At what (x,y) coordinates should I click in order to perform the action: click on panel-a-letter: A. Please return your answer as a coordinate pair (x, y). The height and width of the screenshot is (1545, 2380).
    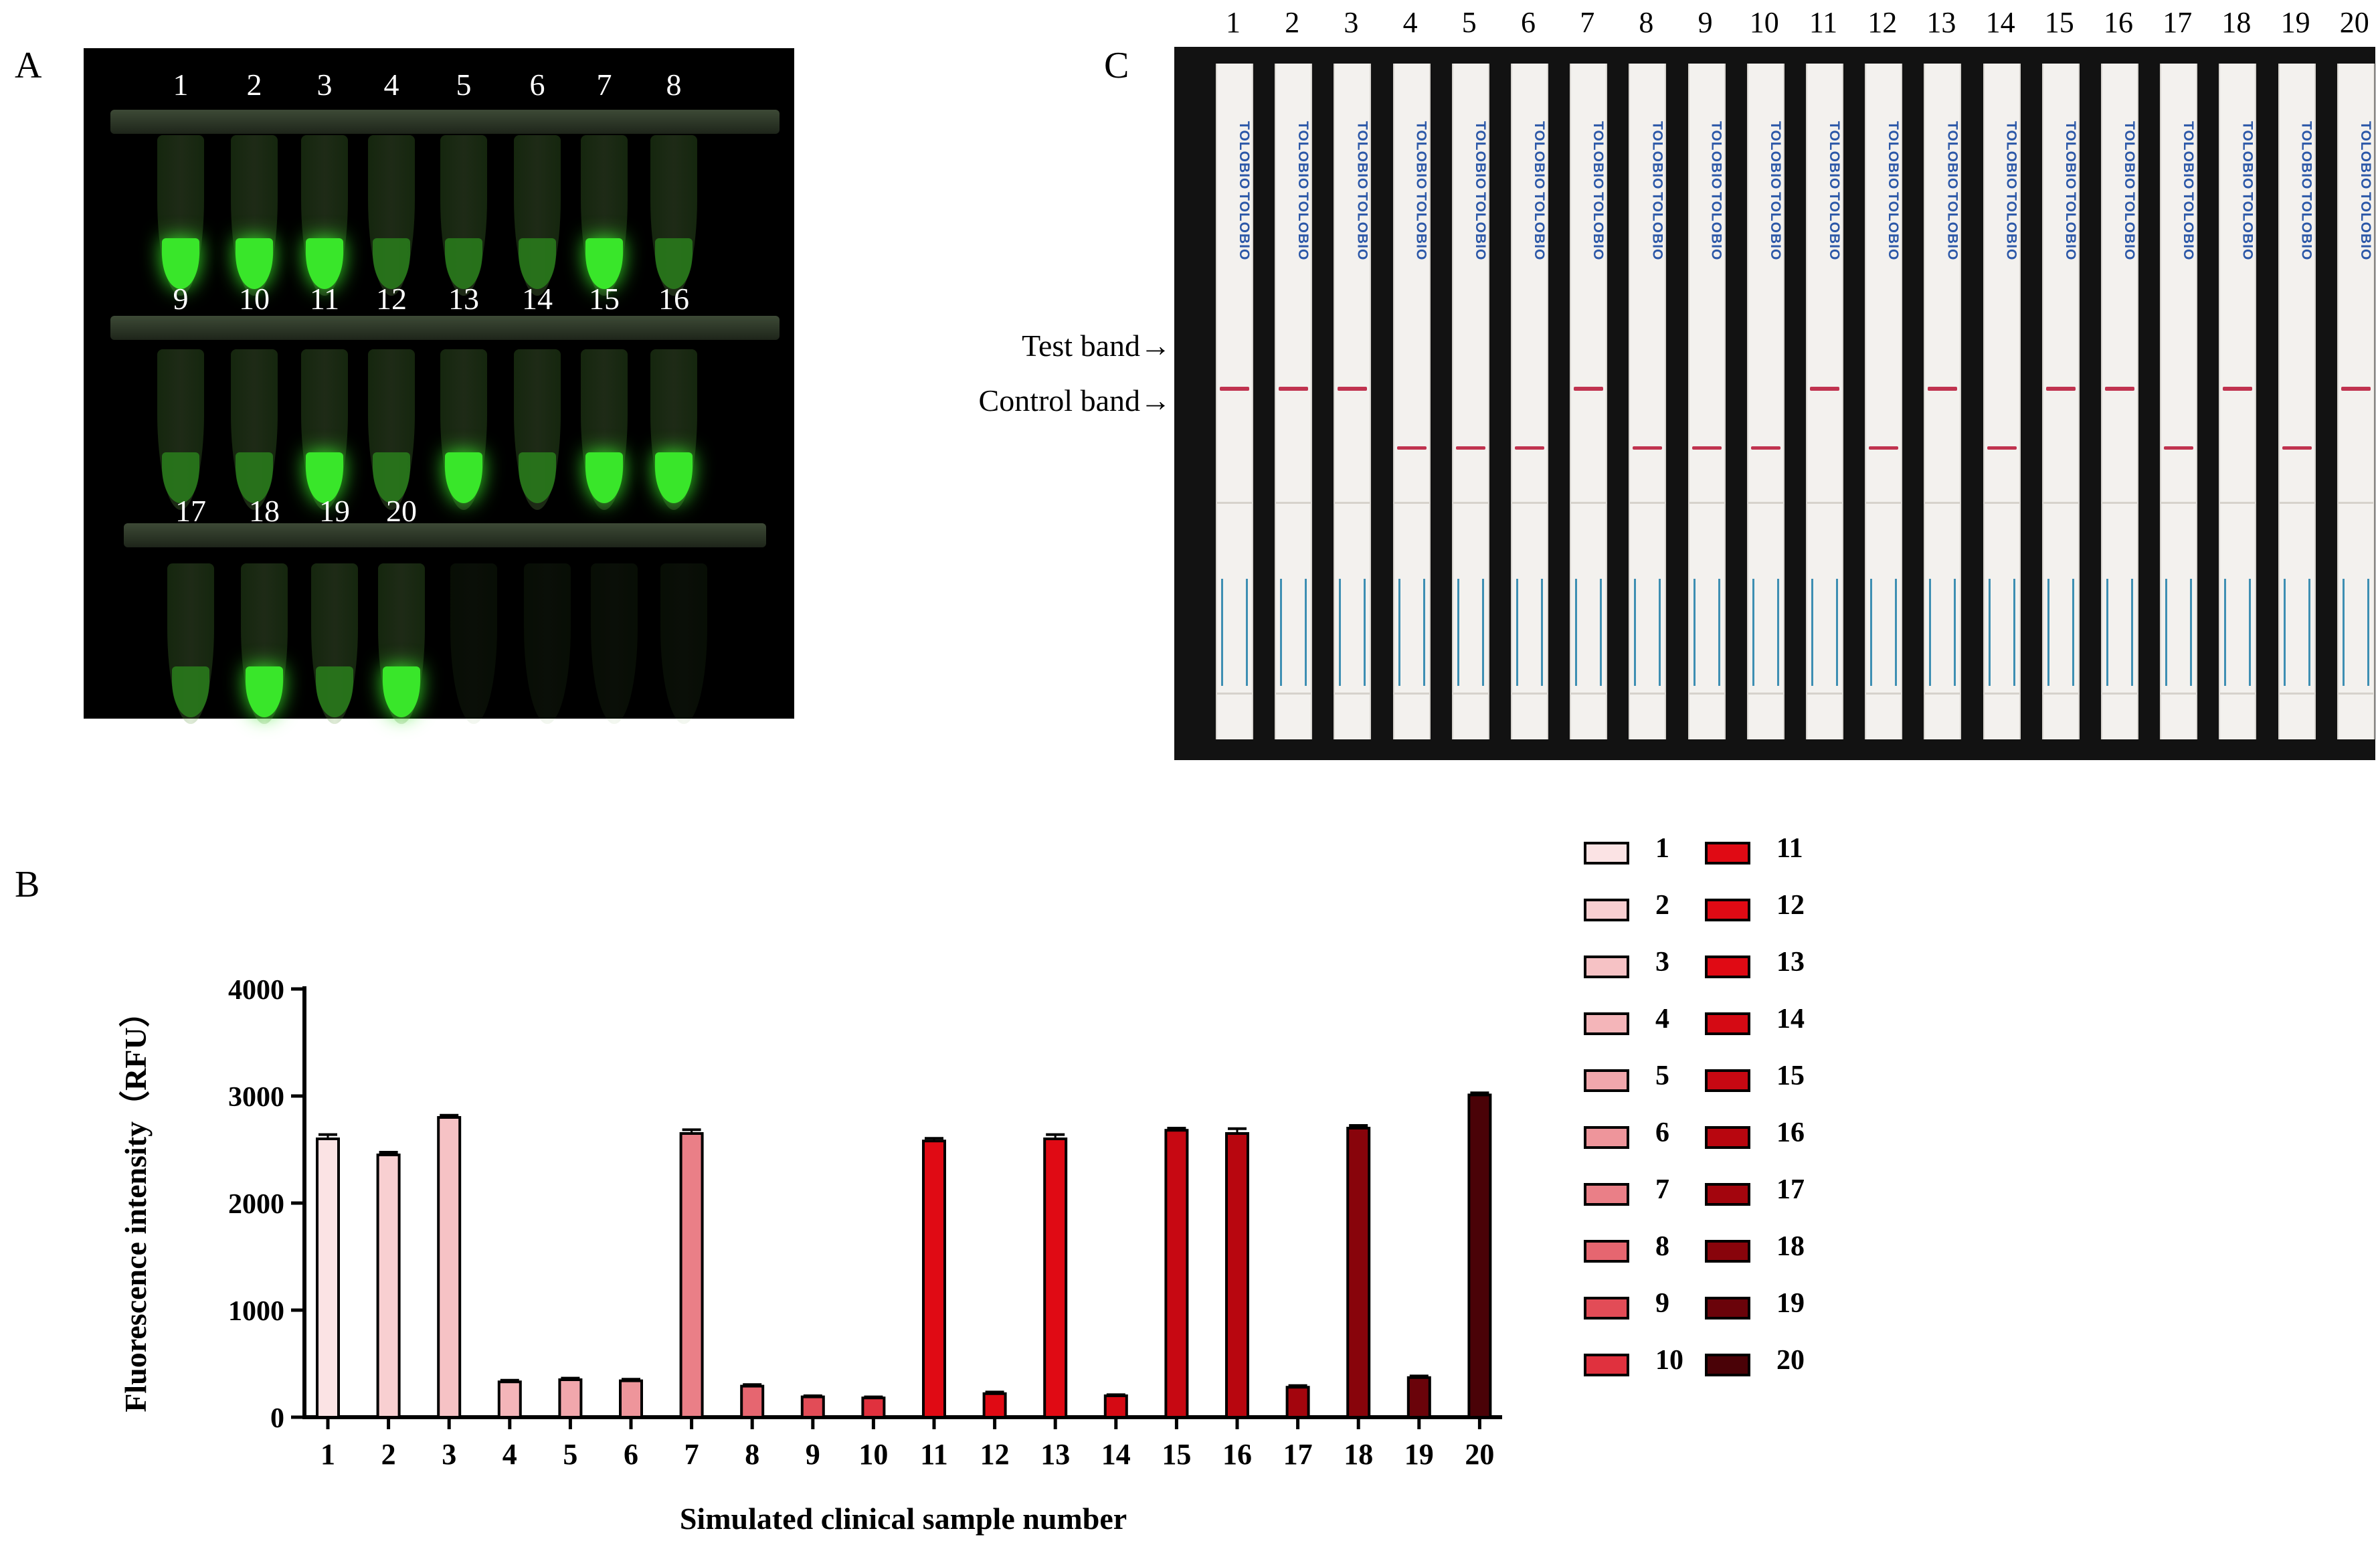
    Looking at the image, I should click on (28, 65).